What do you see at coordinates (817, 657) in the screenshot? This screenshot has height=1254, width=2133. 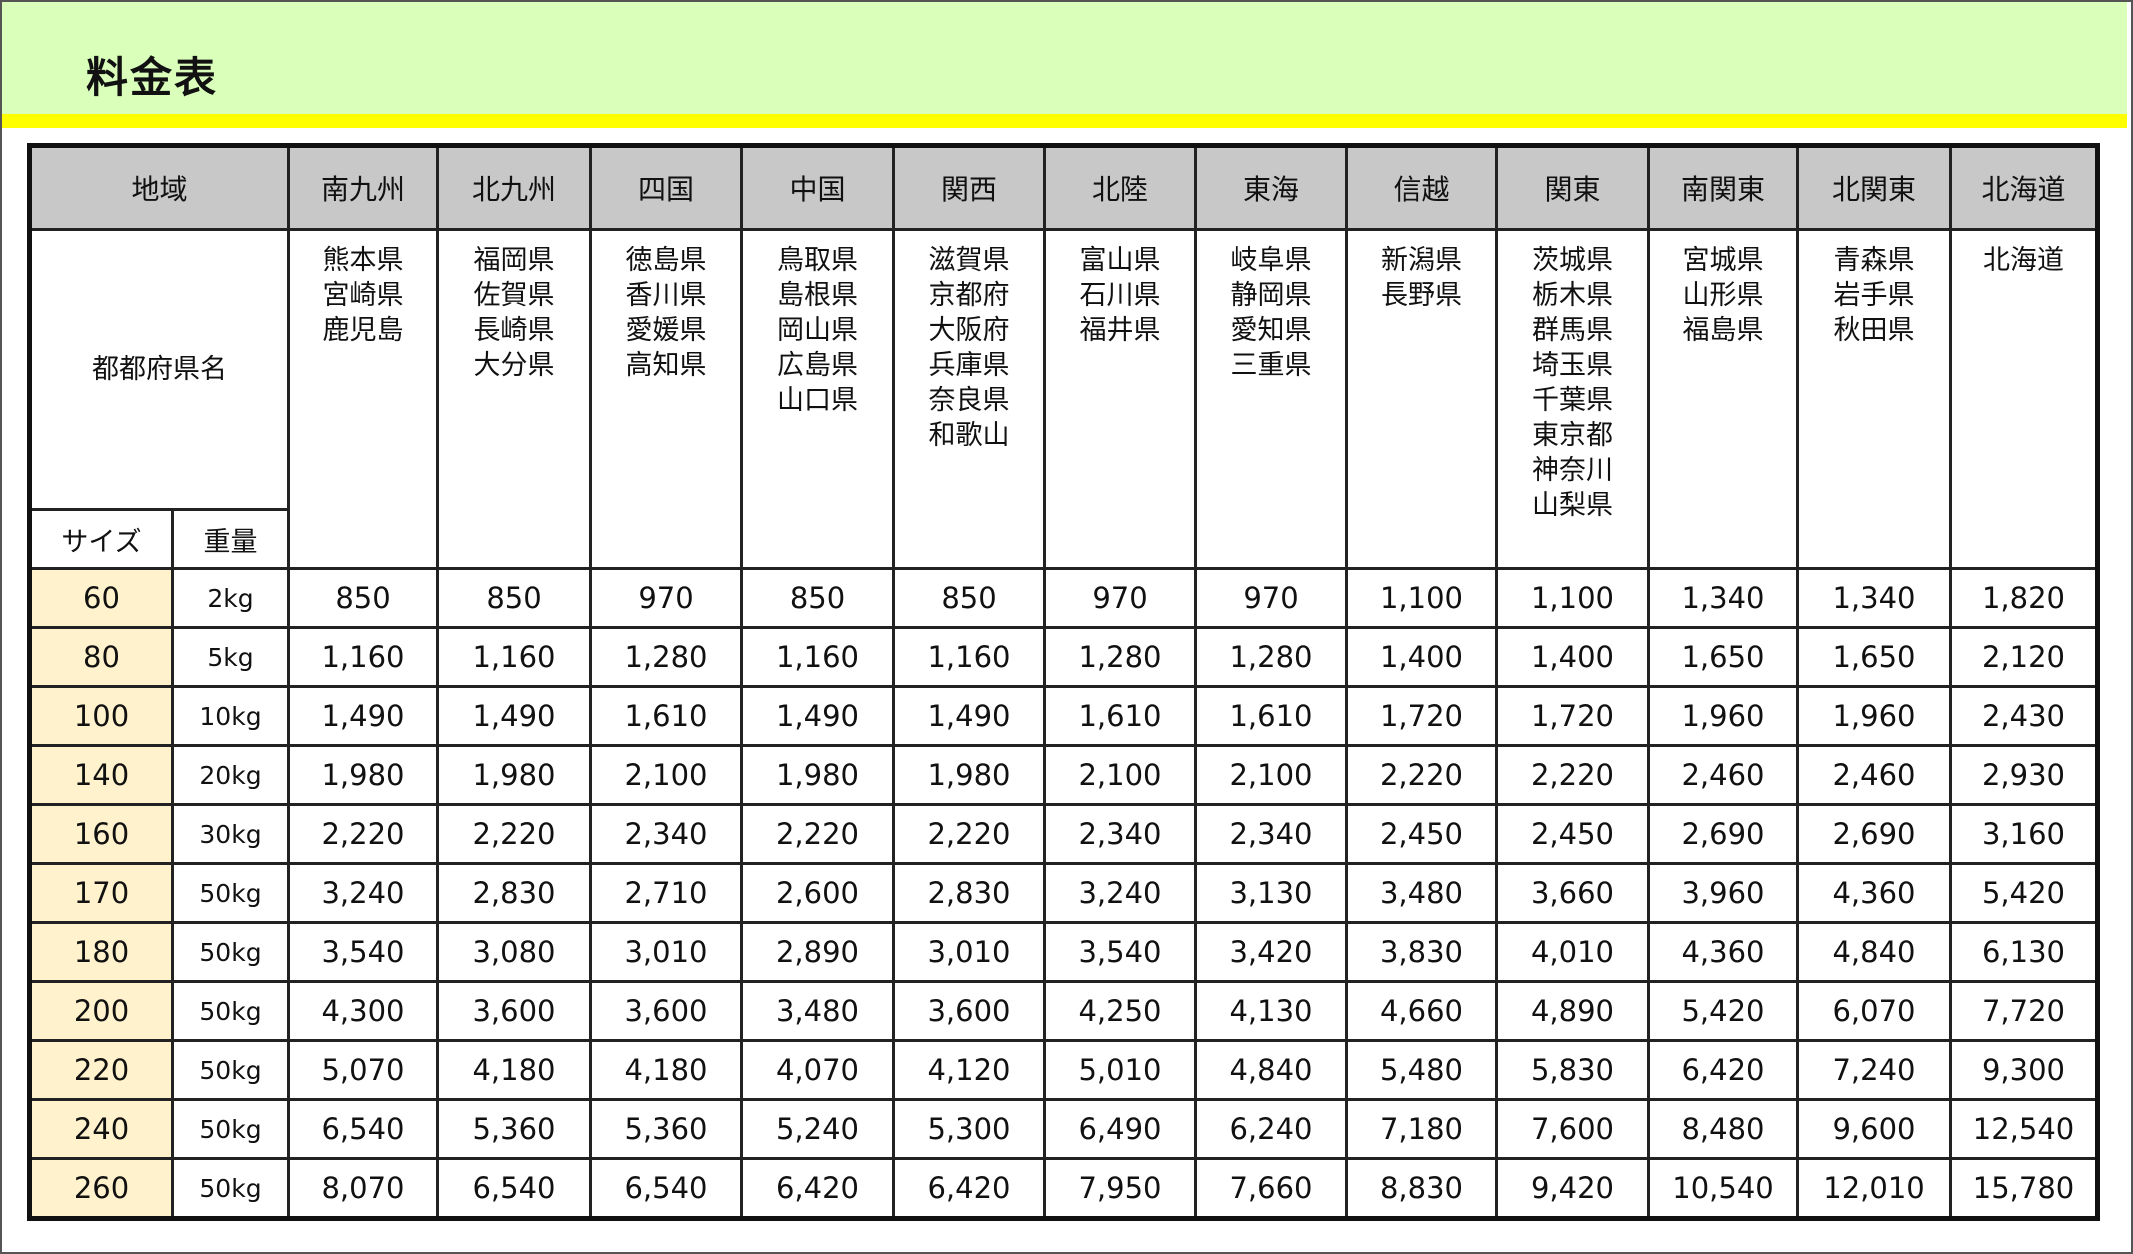 I see `price-cell: 1,160` at bounding box center [817, 657].